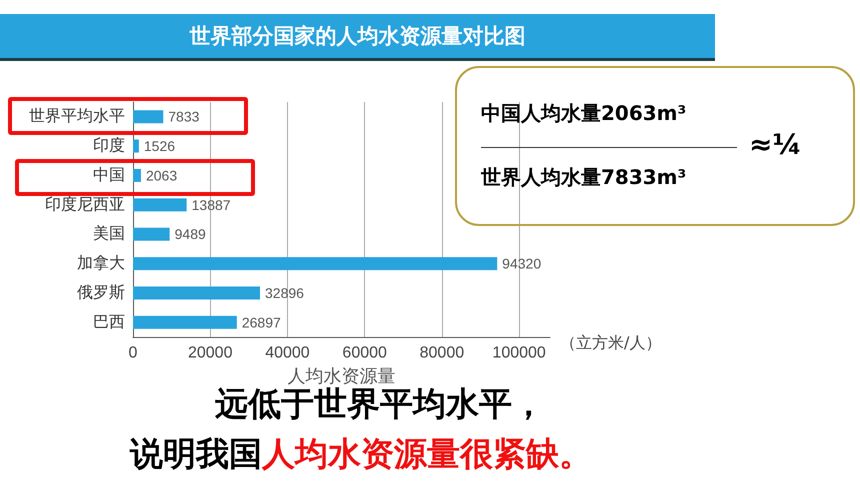 The width and height of the screenshot is (860, 484). What do you see at coordinates (210, 353) in the screenshot?
I see `x-tick-label: 20000` at bounding box center [210, 353].